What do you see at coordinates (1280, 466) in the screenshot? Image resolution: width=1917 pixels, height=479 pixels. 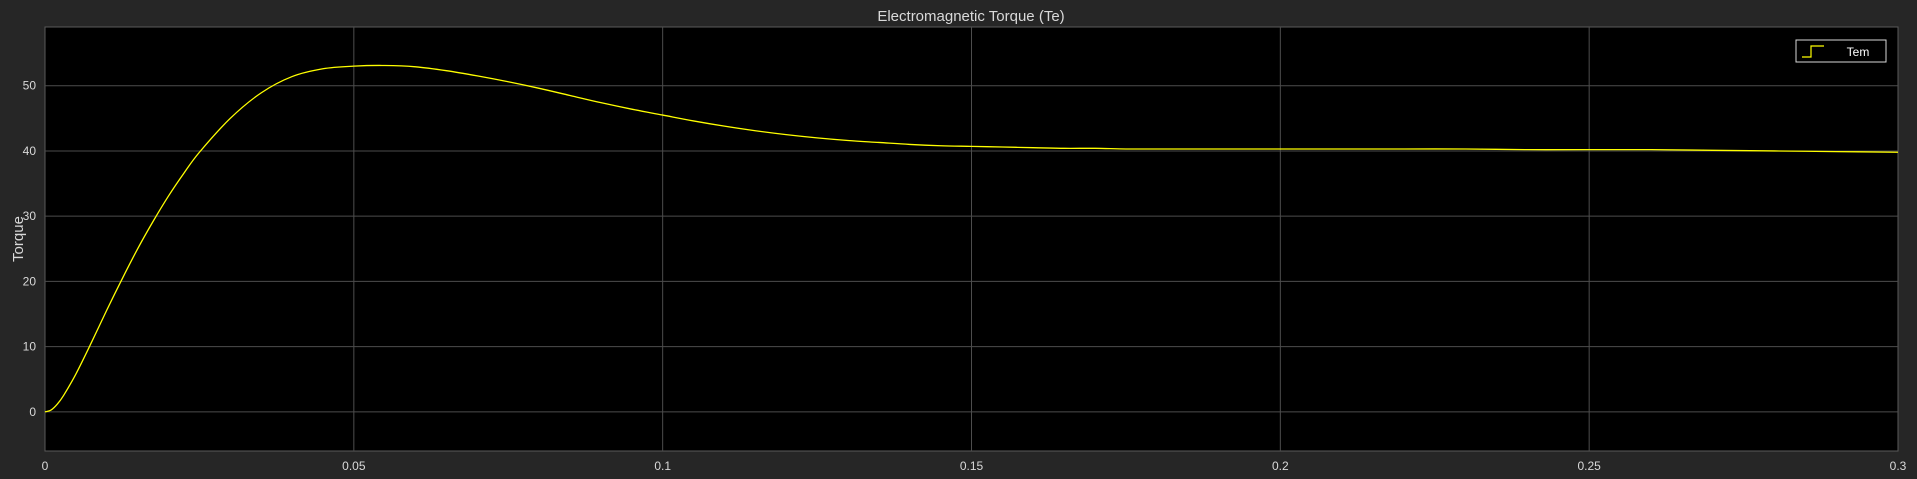 I see `x-tick-label: 0.2` at bounding box center [1280, 466].